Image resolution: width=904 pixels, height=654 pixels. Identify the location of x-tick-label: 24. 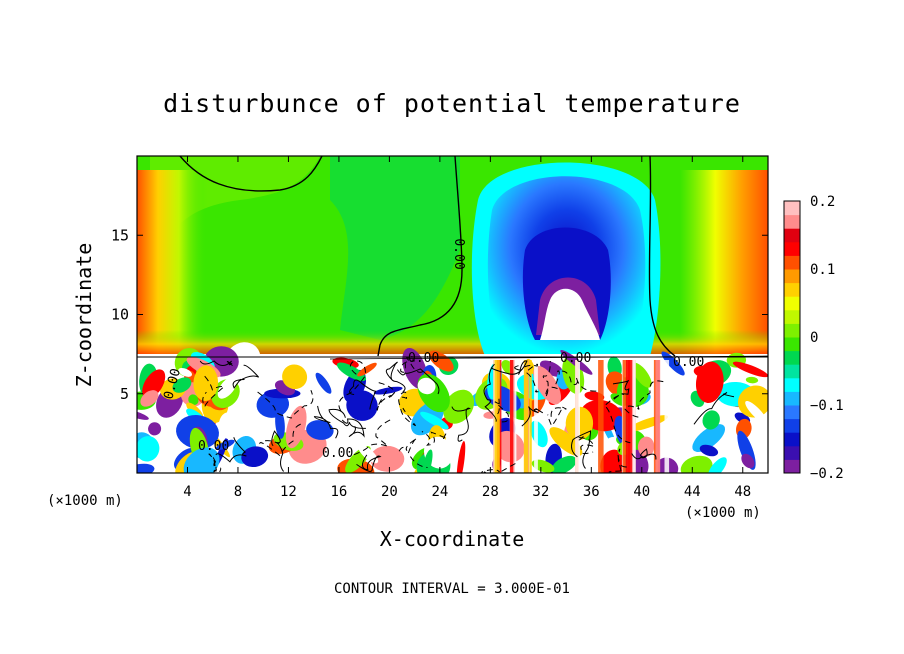
(439, 492).